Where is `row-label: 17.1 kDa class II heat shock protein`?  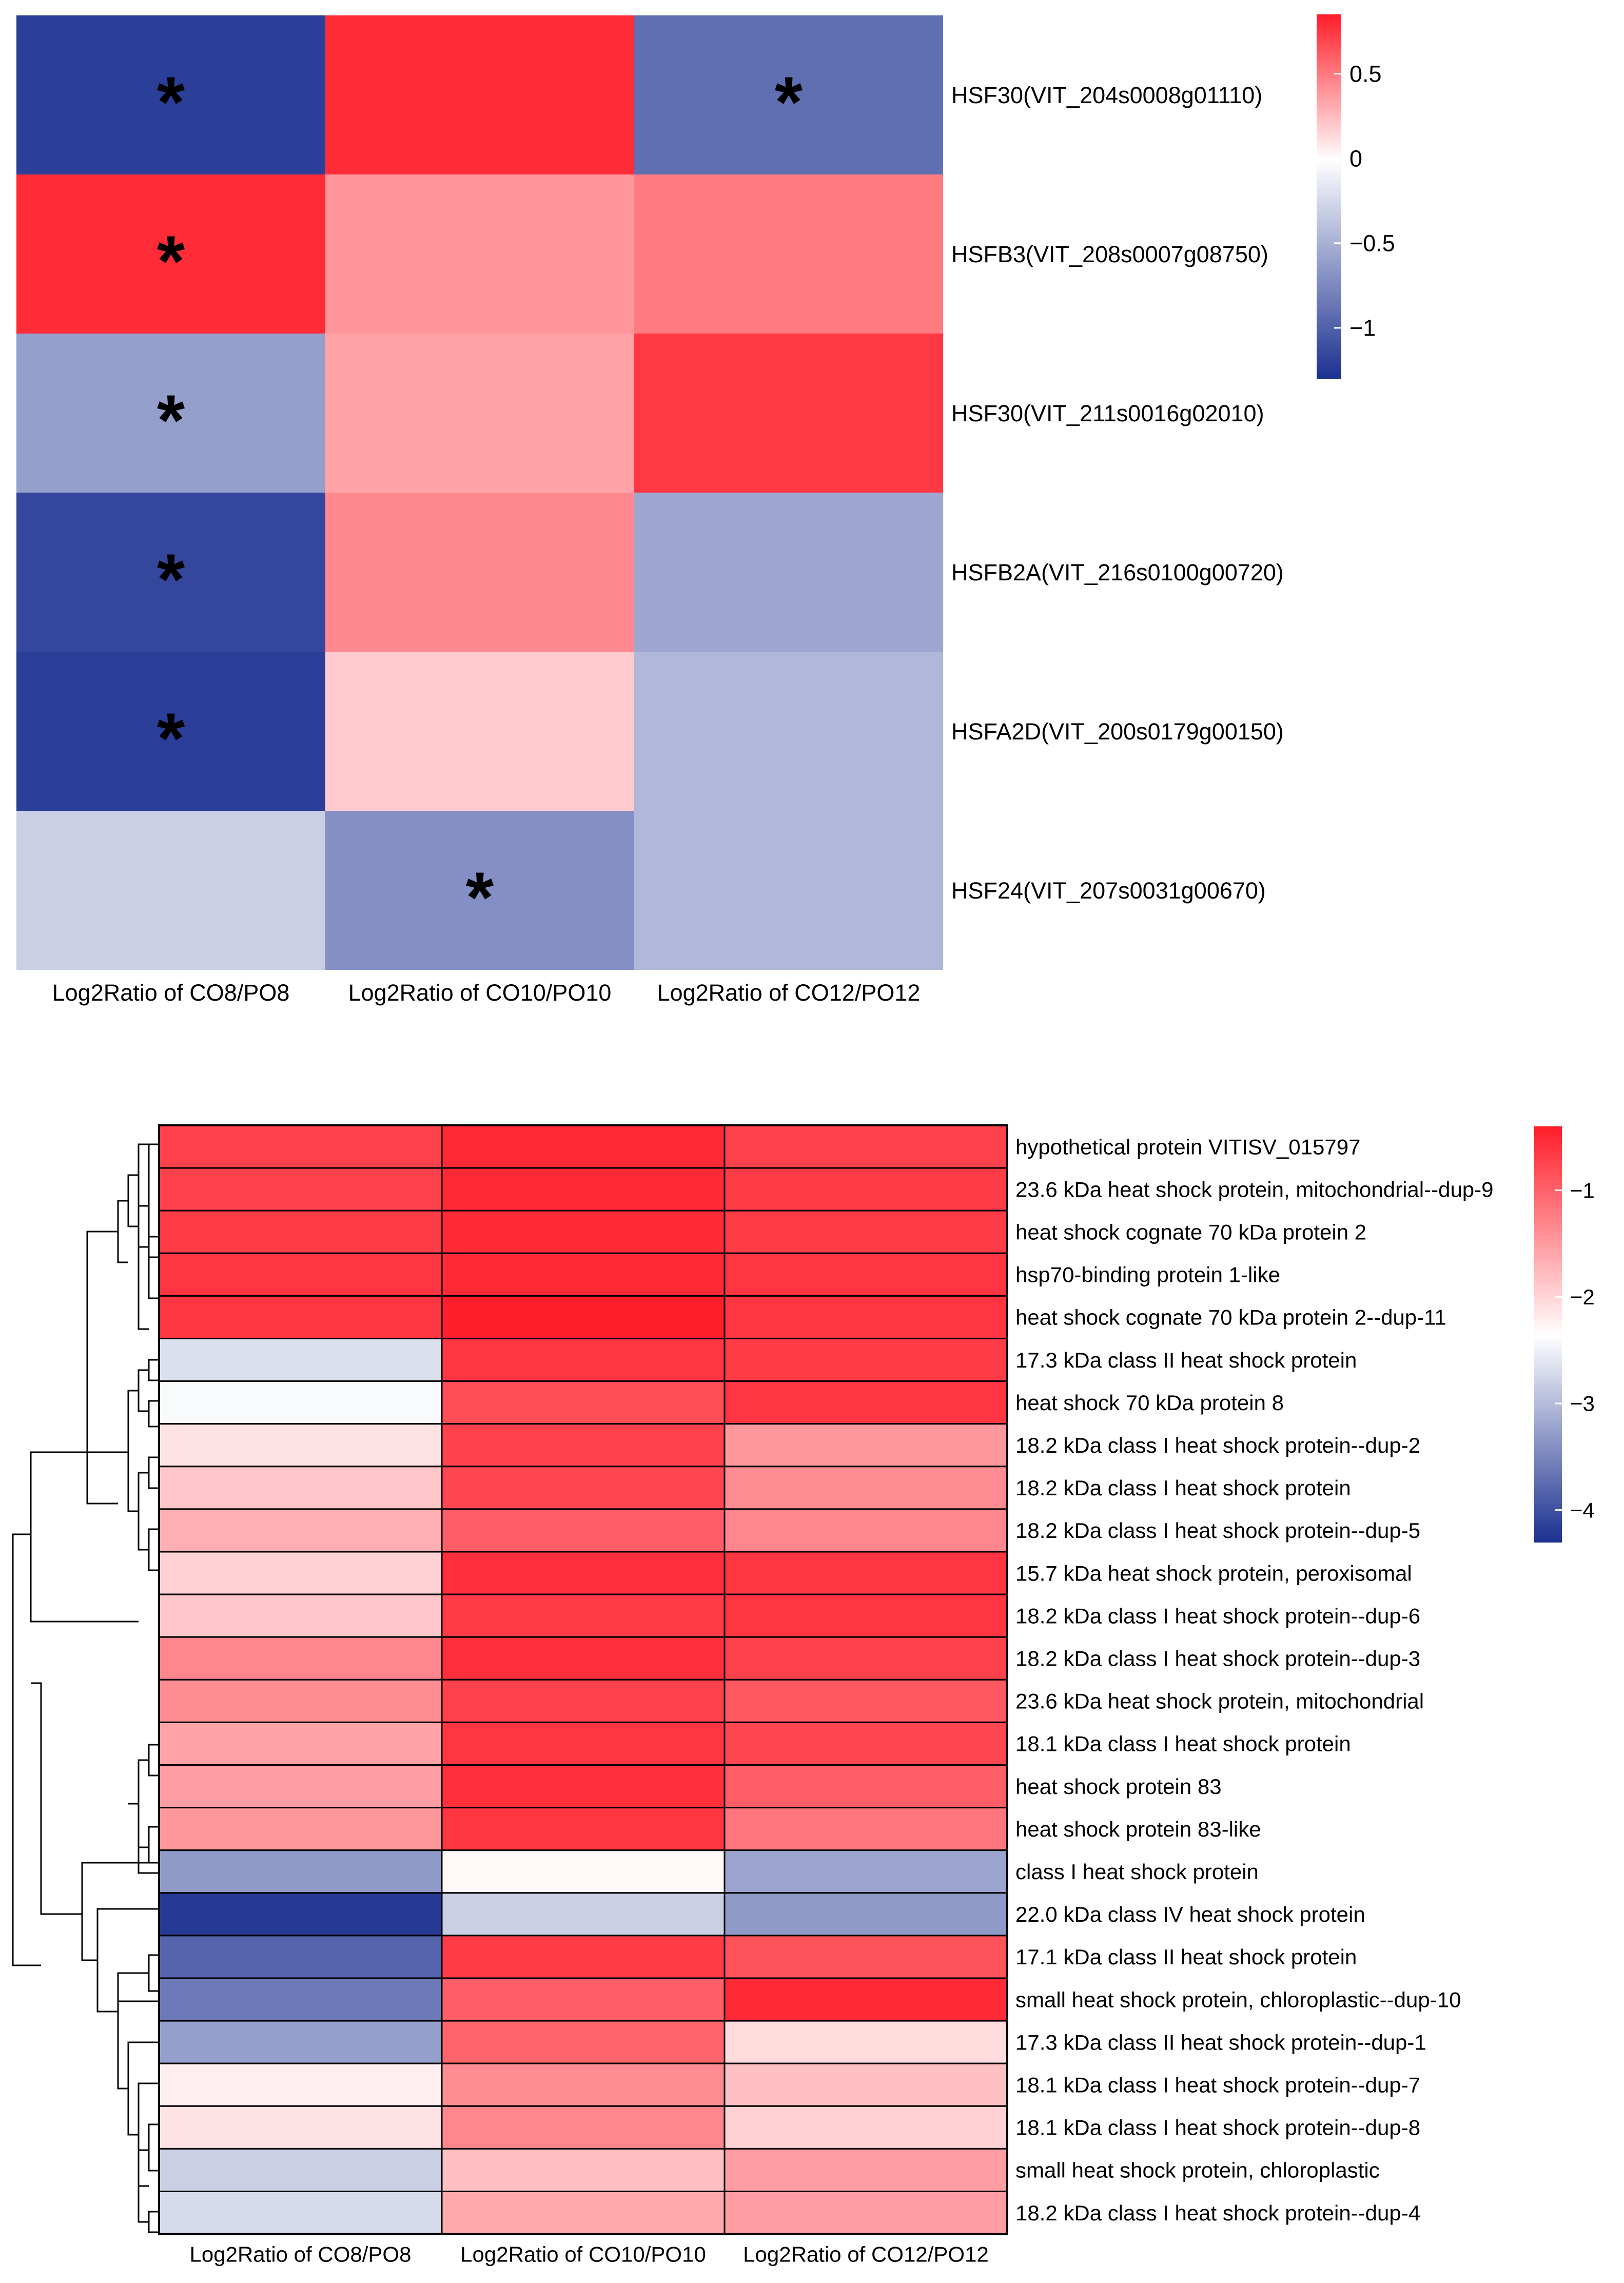 row-label: 17.1 kDa class II heat shock protein is located at coordinates (1186, 1957).